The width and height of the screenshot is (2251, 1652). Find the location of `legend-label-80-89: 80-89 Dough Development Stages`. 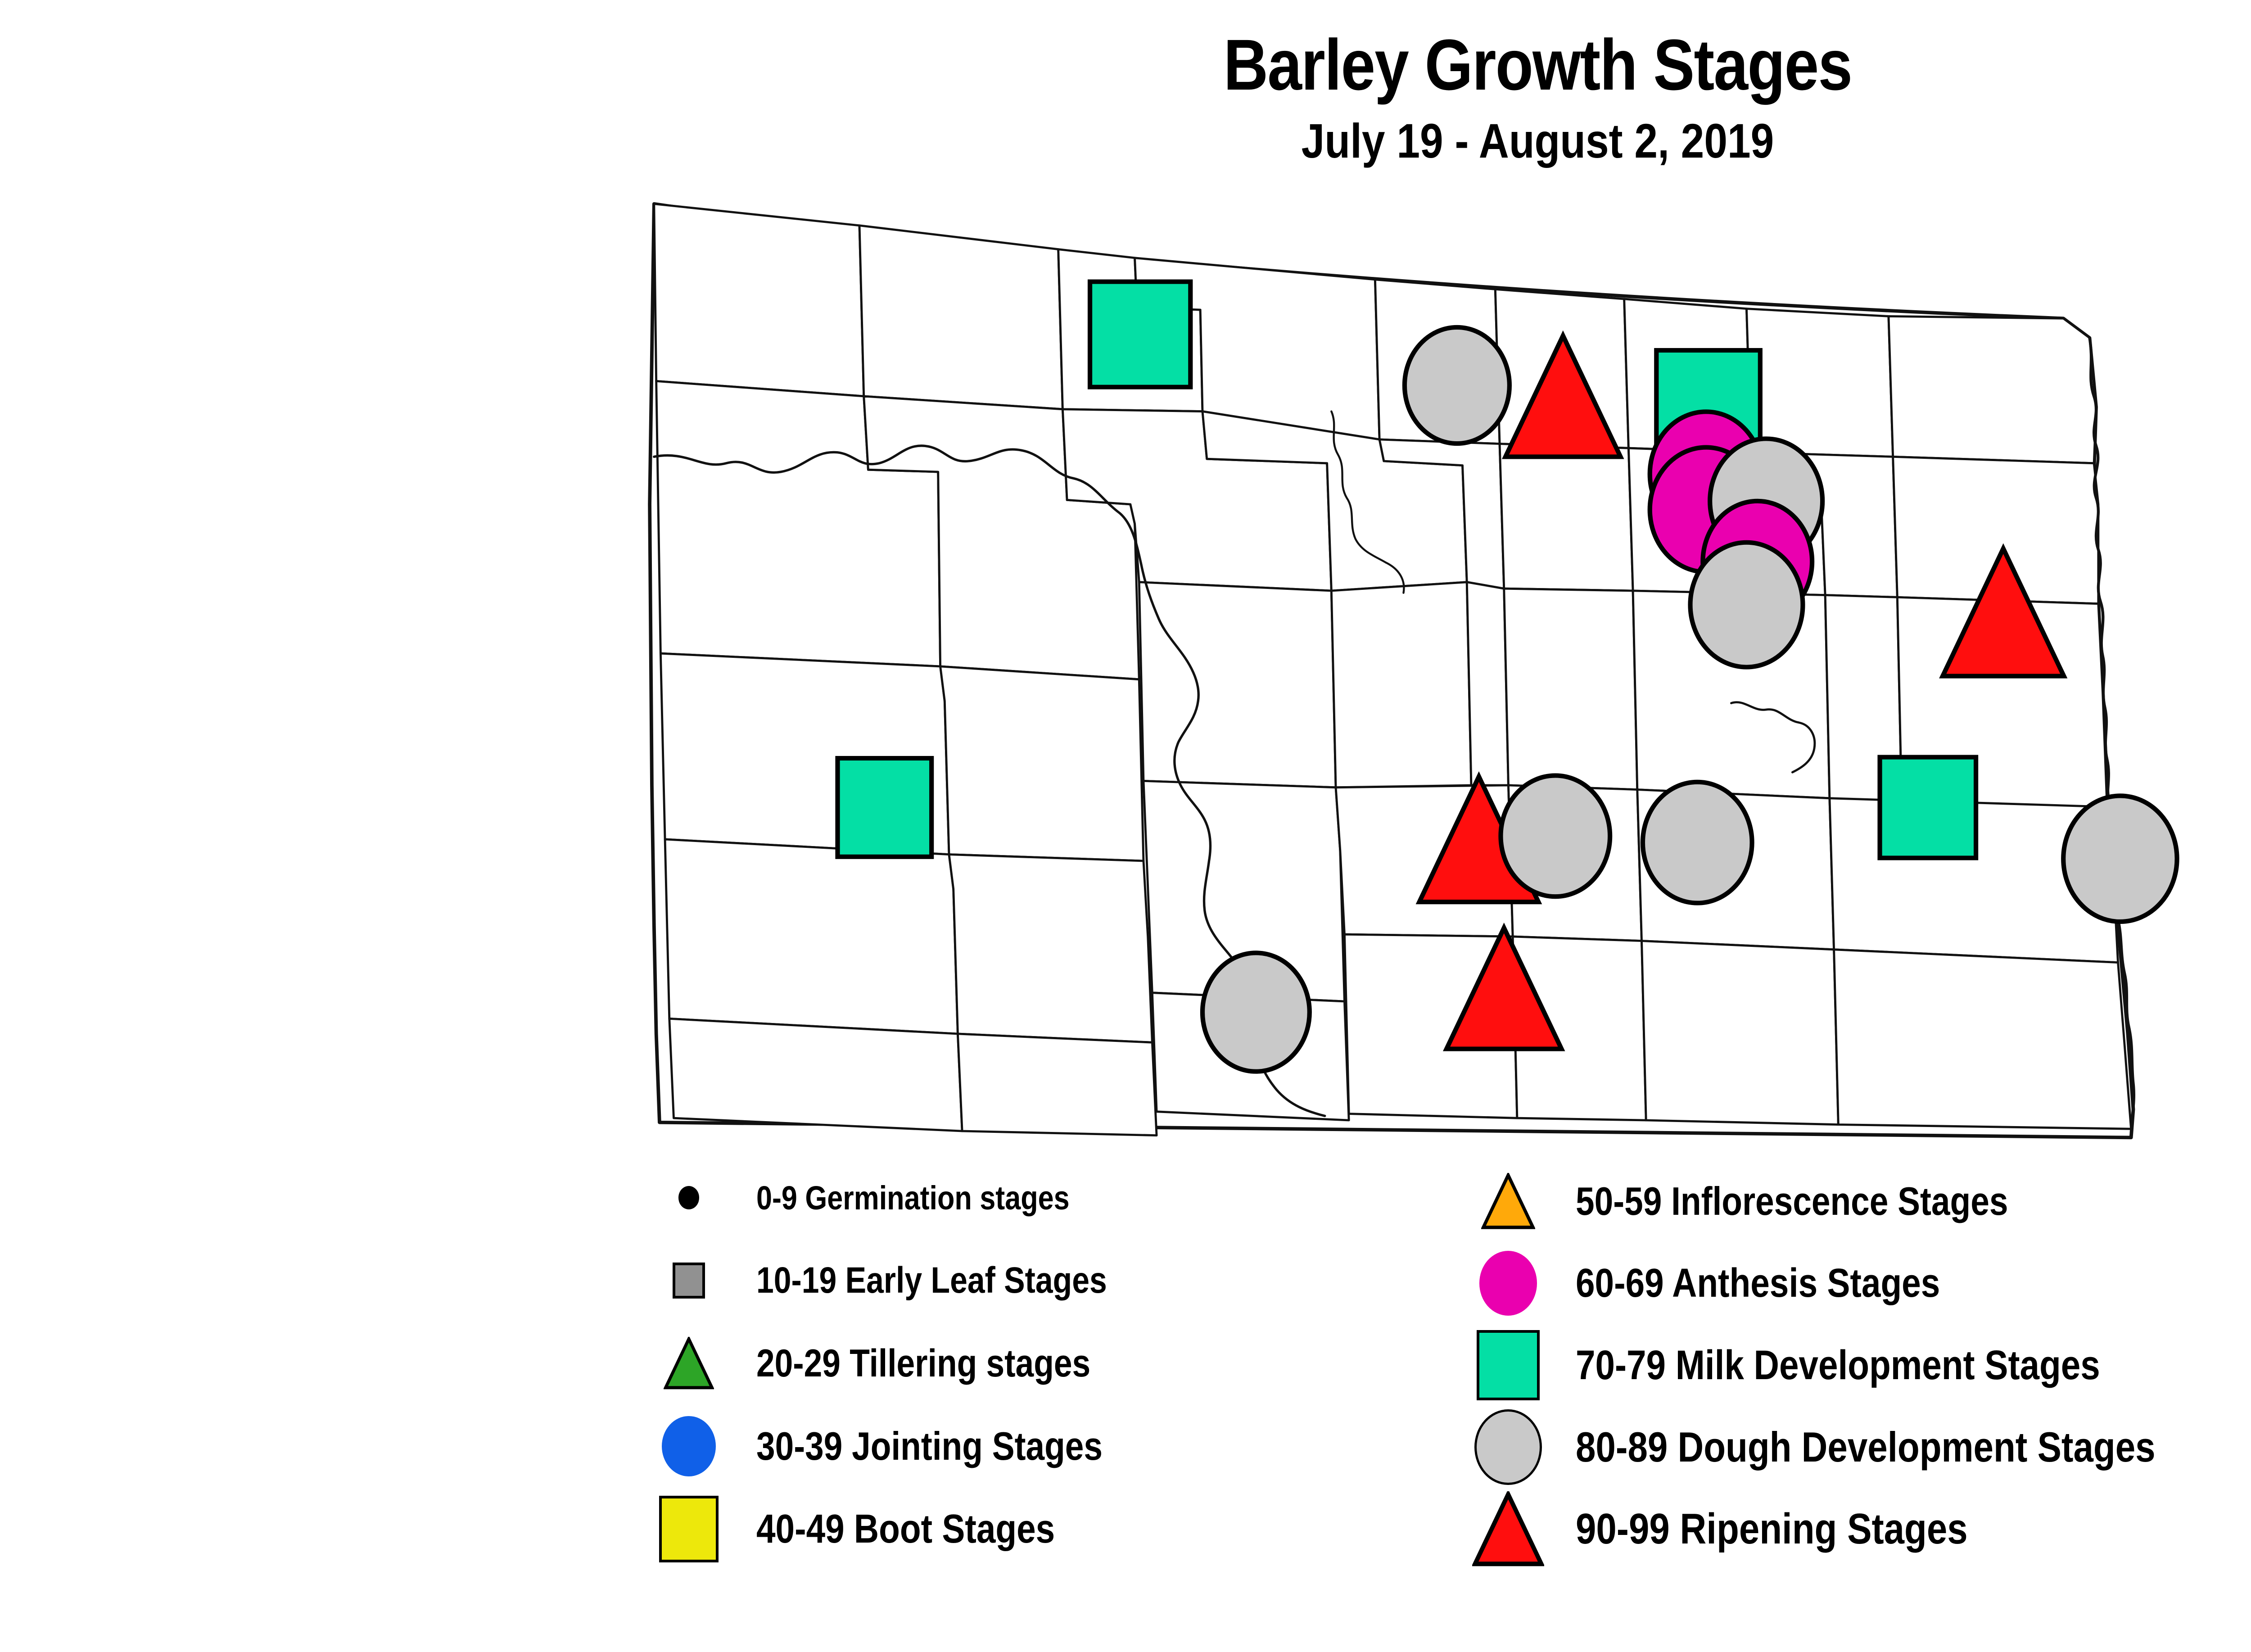

legend-label-80-89: 80-89 Dough Development Stages is located at coordinates (1866, 1447).